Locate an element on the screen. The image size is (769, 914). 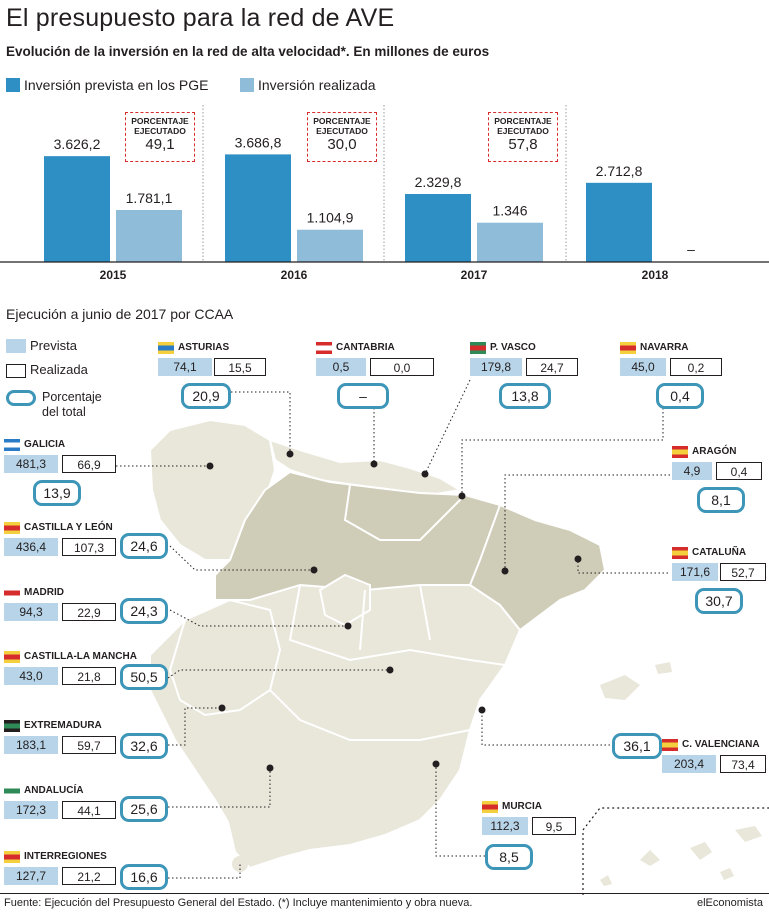
leader-pvasco is located at coordinates (447, 427).